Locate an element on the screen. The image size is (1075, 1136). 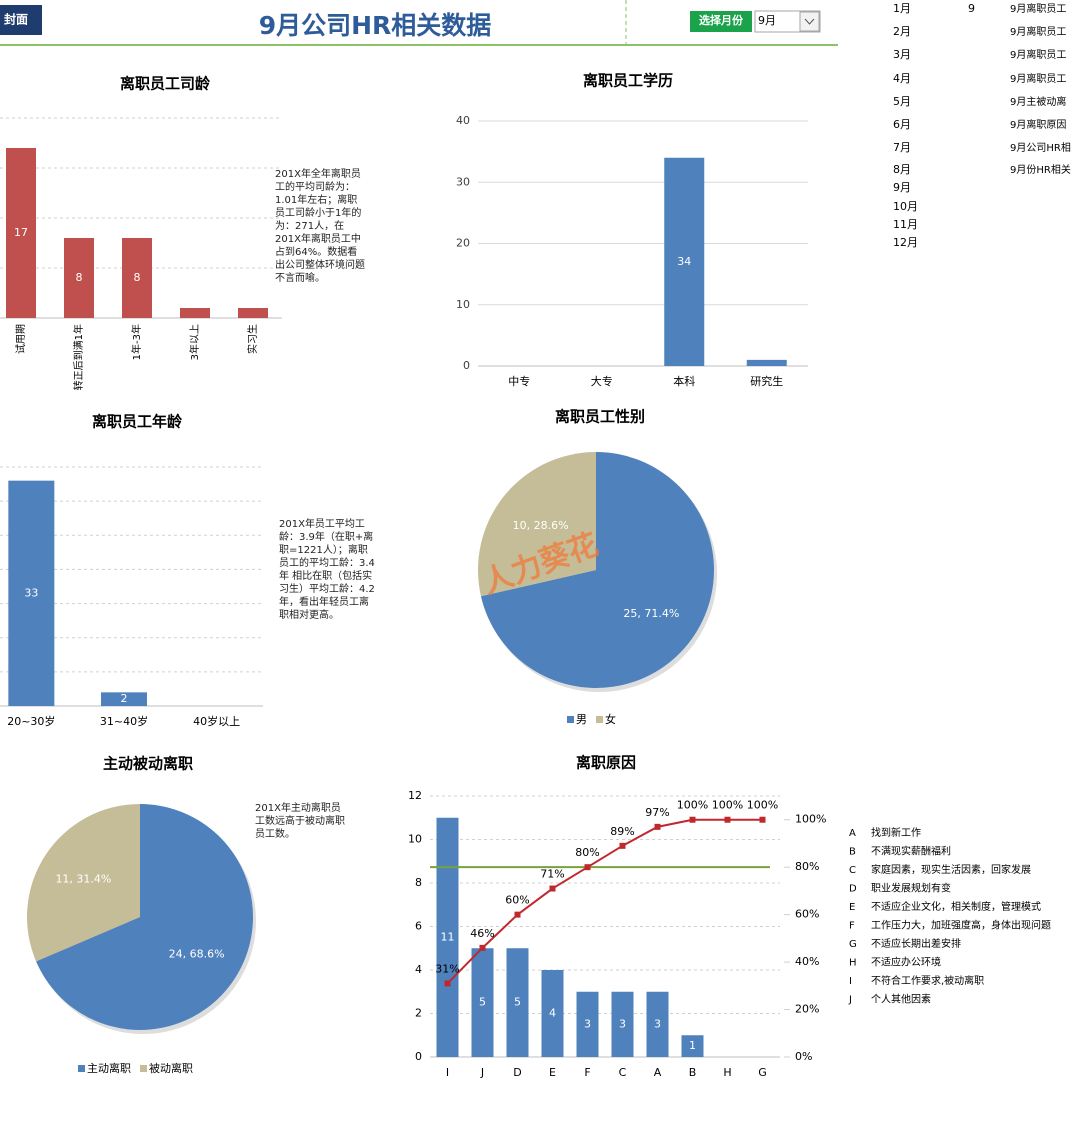
dropdown-arrow is located at coordinates (809, 21).